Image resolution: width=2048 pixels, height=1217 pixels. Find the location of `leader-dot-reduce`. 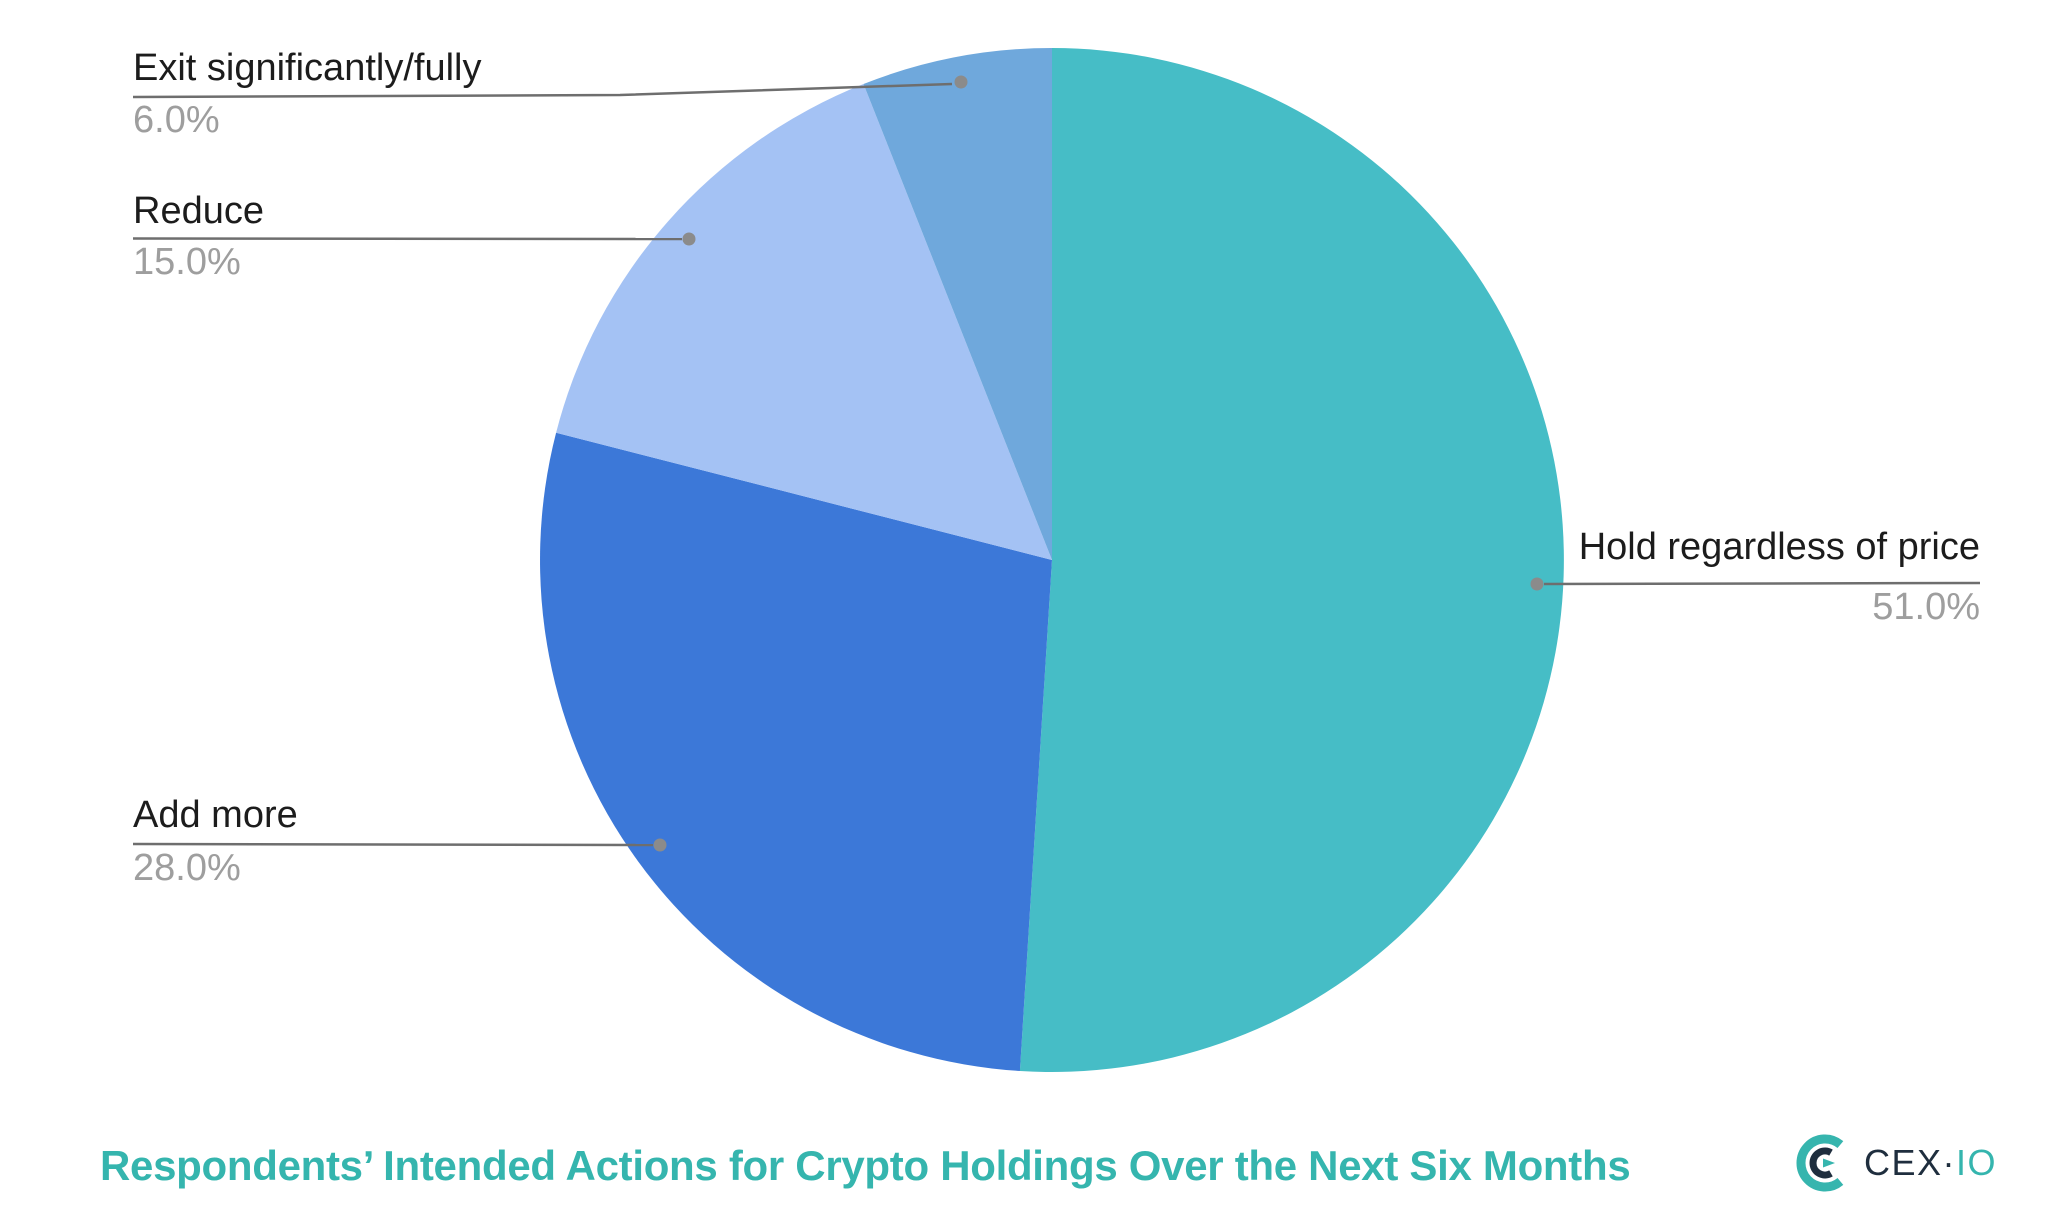

leader-dot-reduce is located at coordinates (689, 239).